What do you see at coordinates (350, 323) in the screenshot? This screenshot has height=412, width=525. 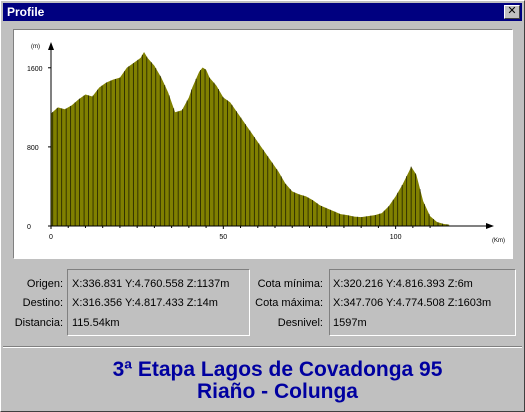 I see `desnivel-value: 1597m` at bounding box center [350, 323].